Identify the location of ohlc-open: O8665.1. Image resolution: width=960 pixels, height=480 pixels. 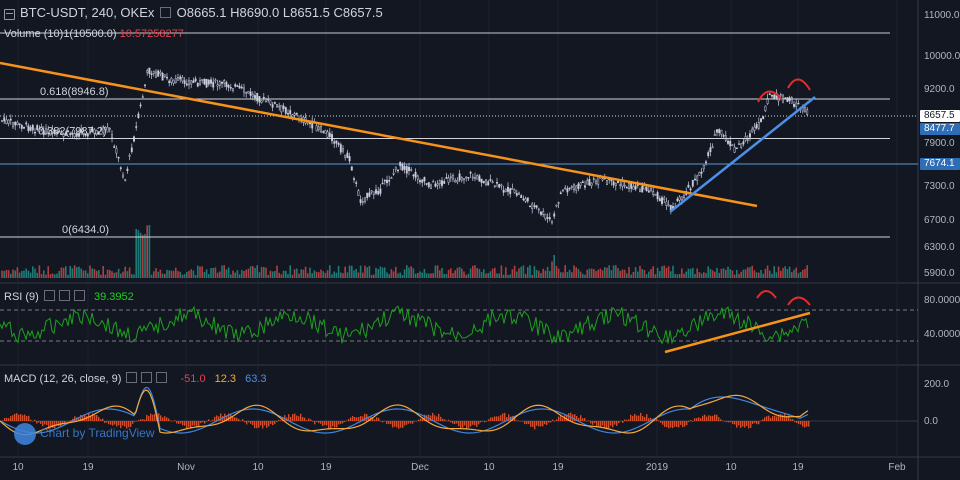
(201, 12).